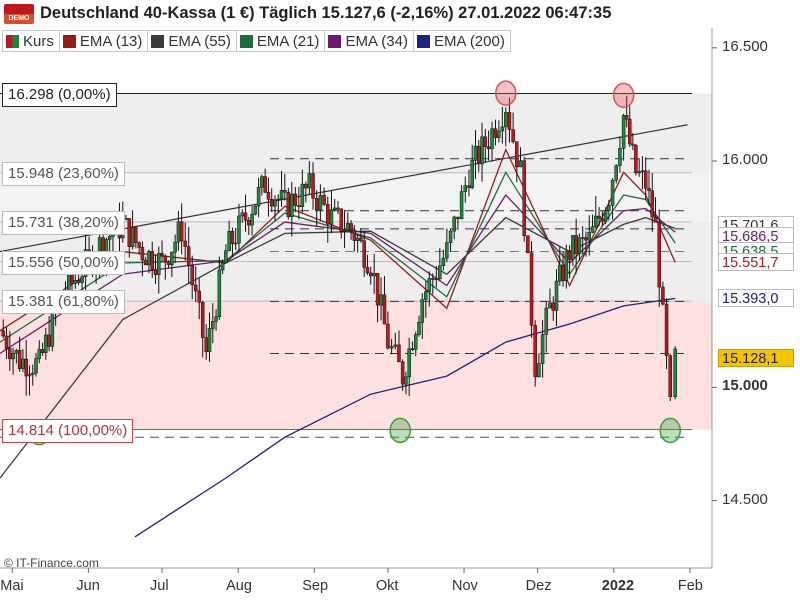 The image size is (800, 600). What do you see at coordinates (63, 262) in the screenshot?
I see `fib-level-label: 15.556 (50,00%)` at bounding box center [63, 262].